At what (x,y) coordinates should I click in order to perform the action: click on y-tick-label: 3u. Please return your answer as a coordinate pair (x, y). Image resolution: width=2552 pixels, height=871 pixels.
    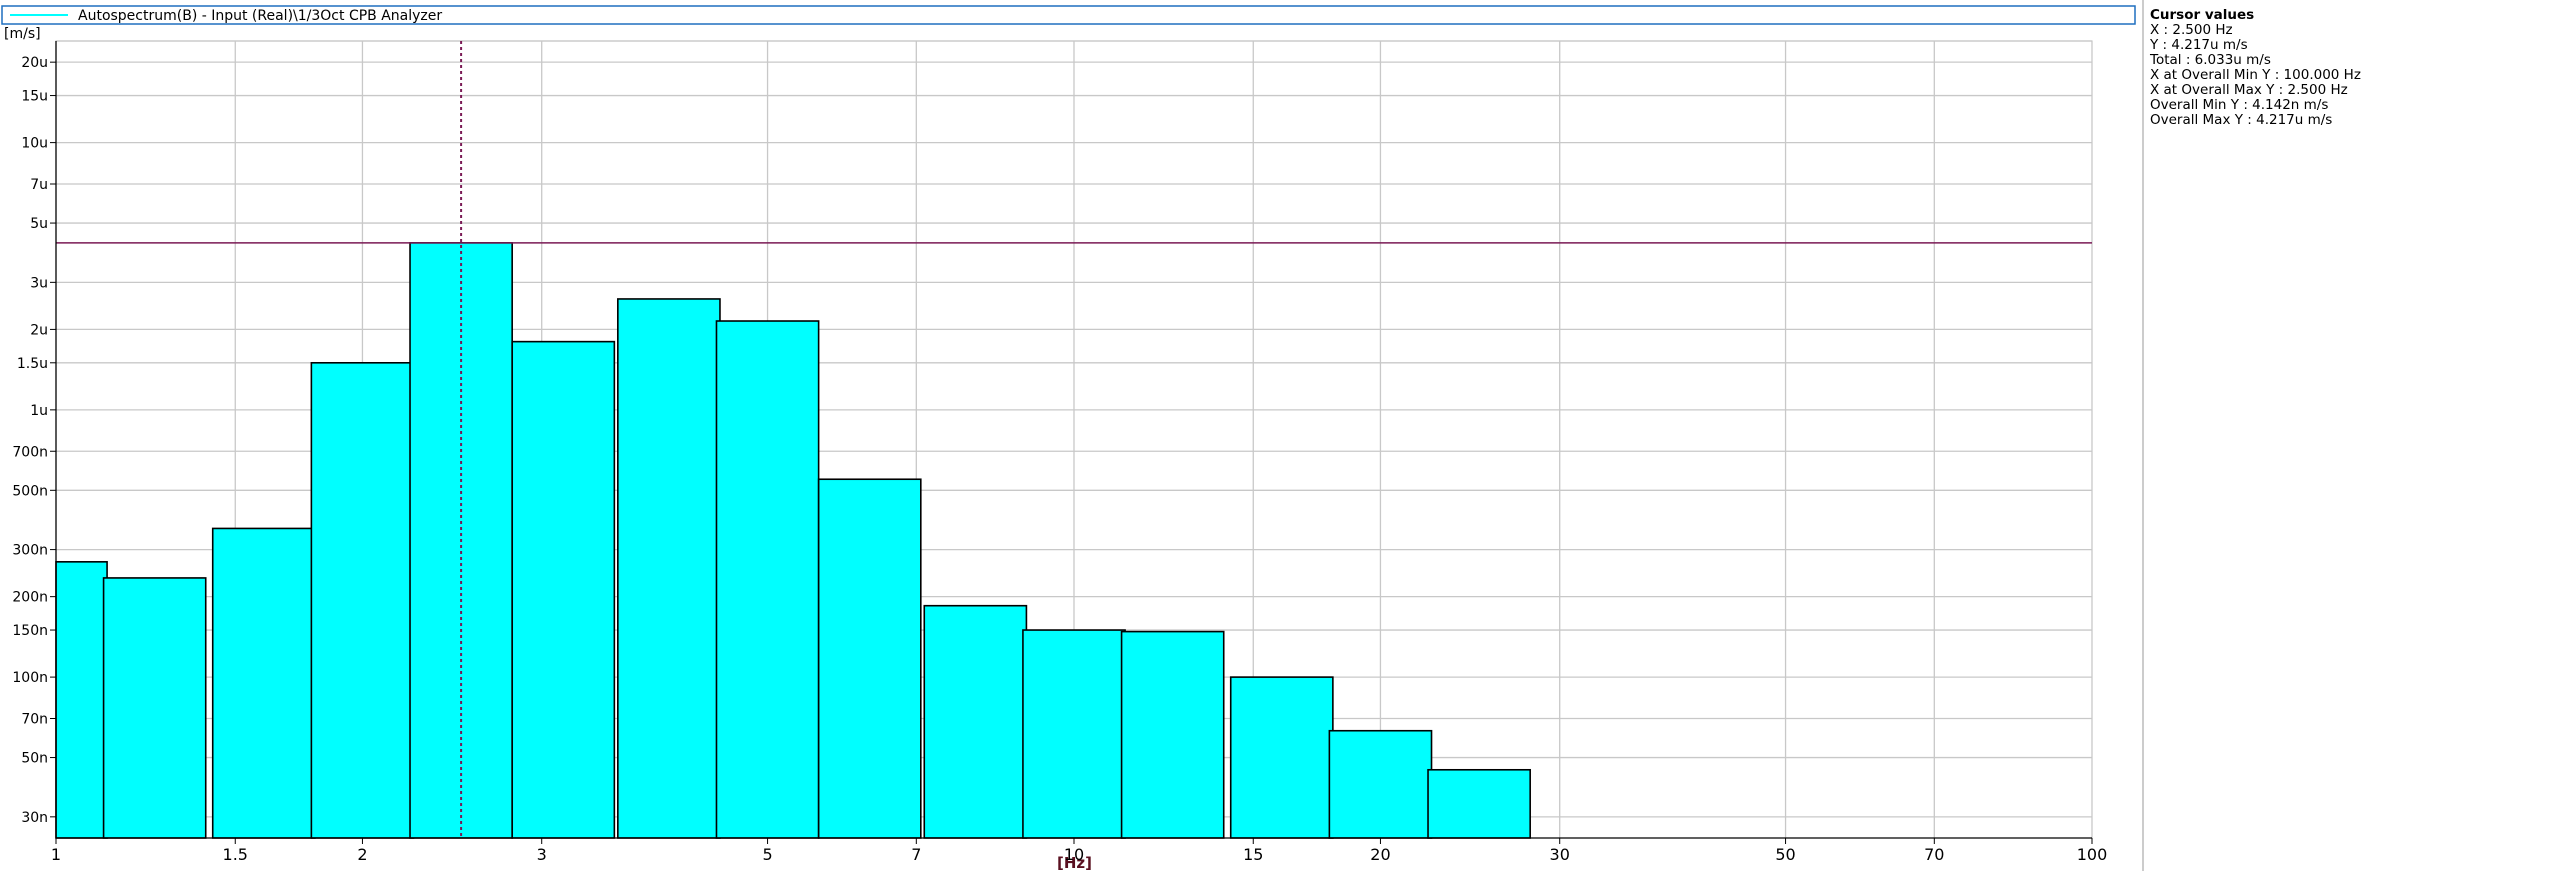
    Looking at the image, I should click on (39, 283).